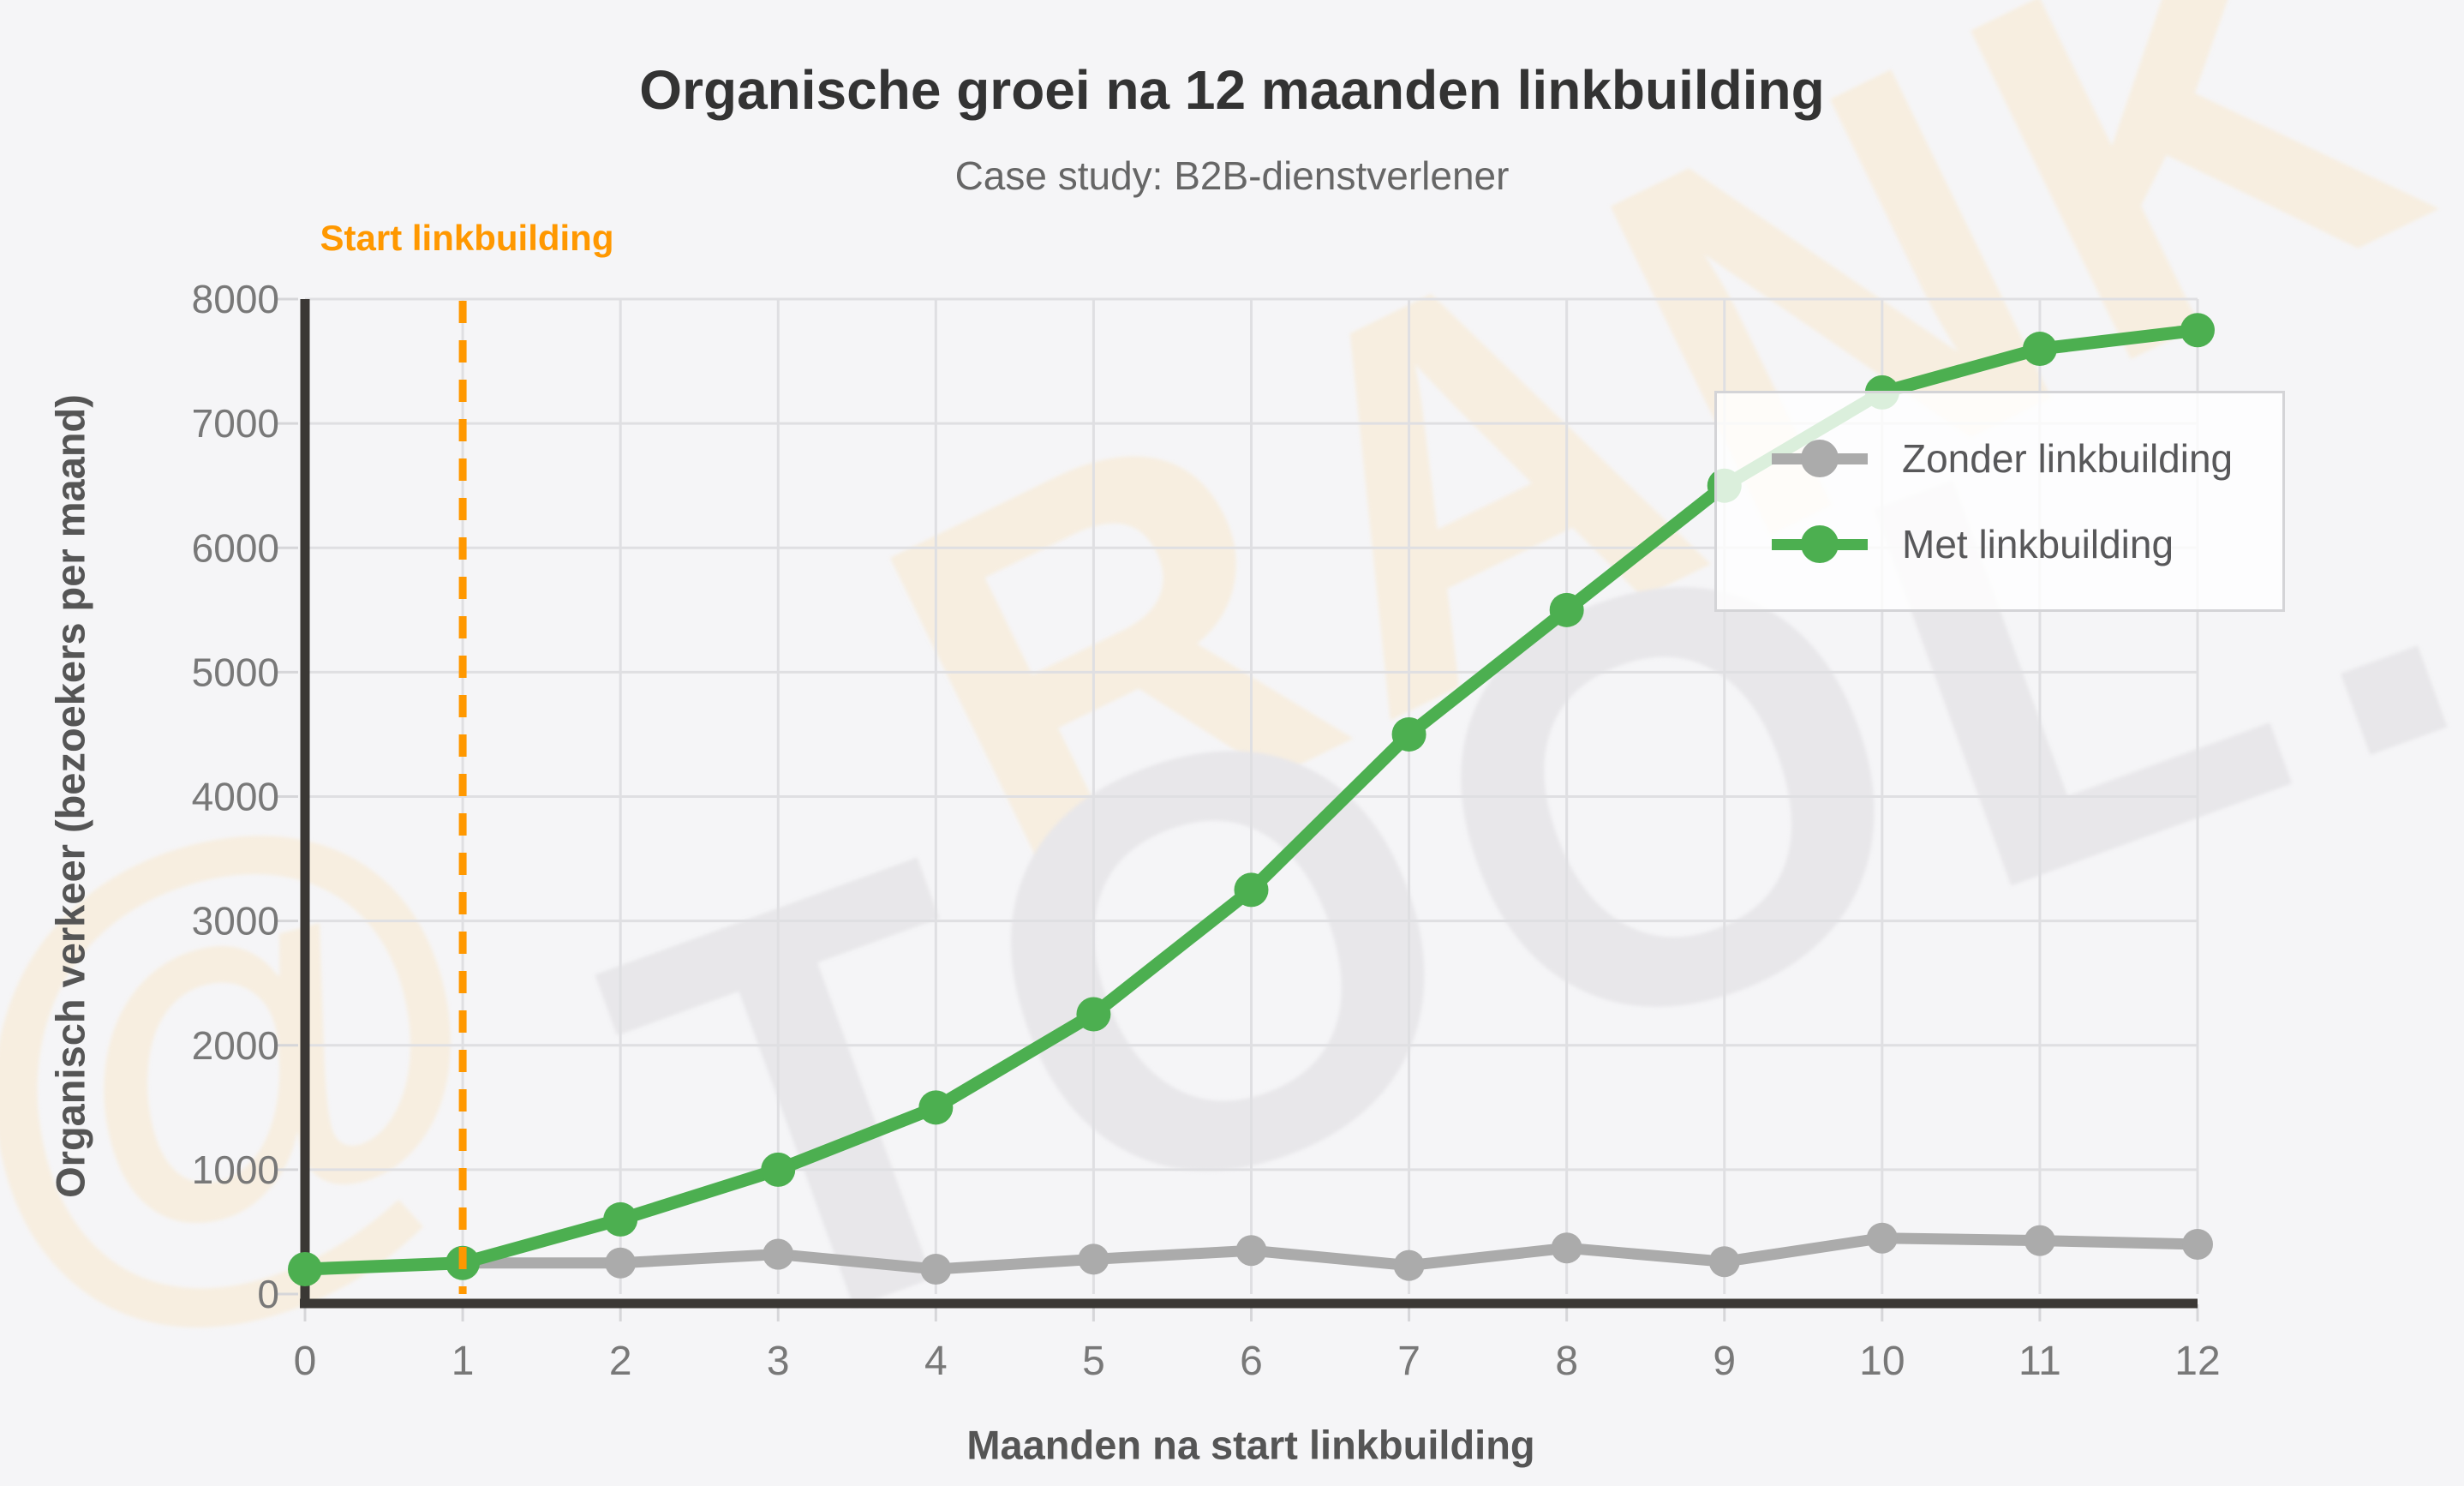  I want to click on x-tick-label: 0, so click(305, 1361).